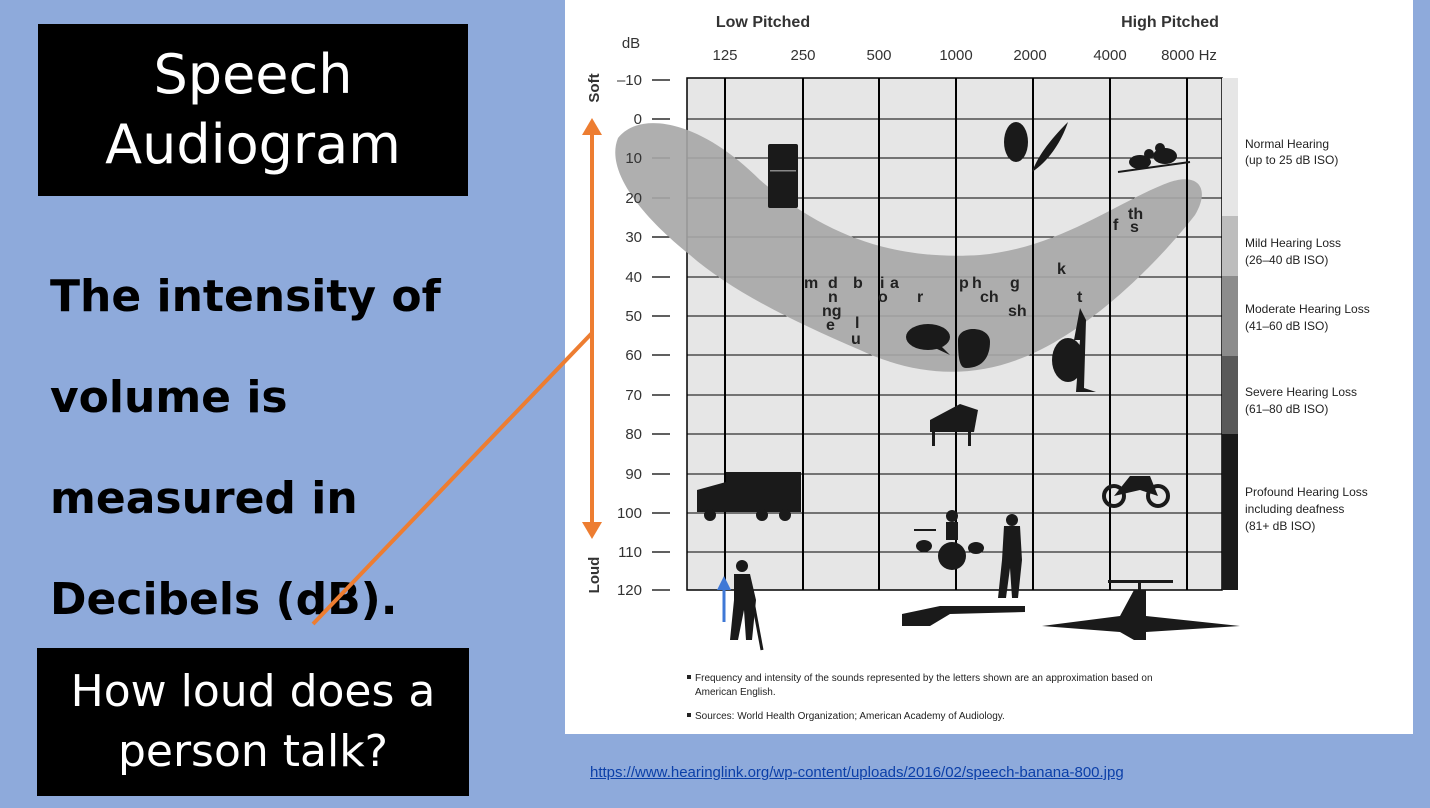 The image size is (1430, 808). Describe the element at coordinates (1135, 214) in the screenshot. I see `phoneme: th` at that location.